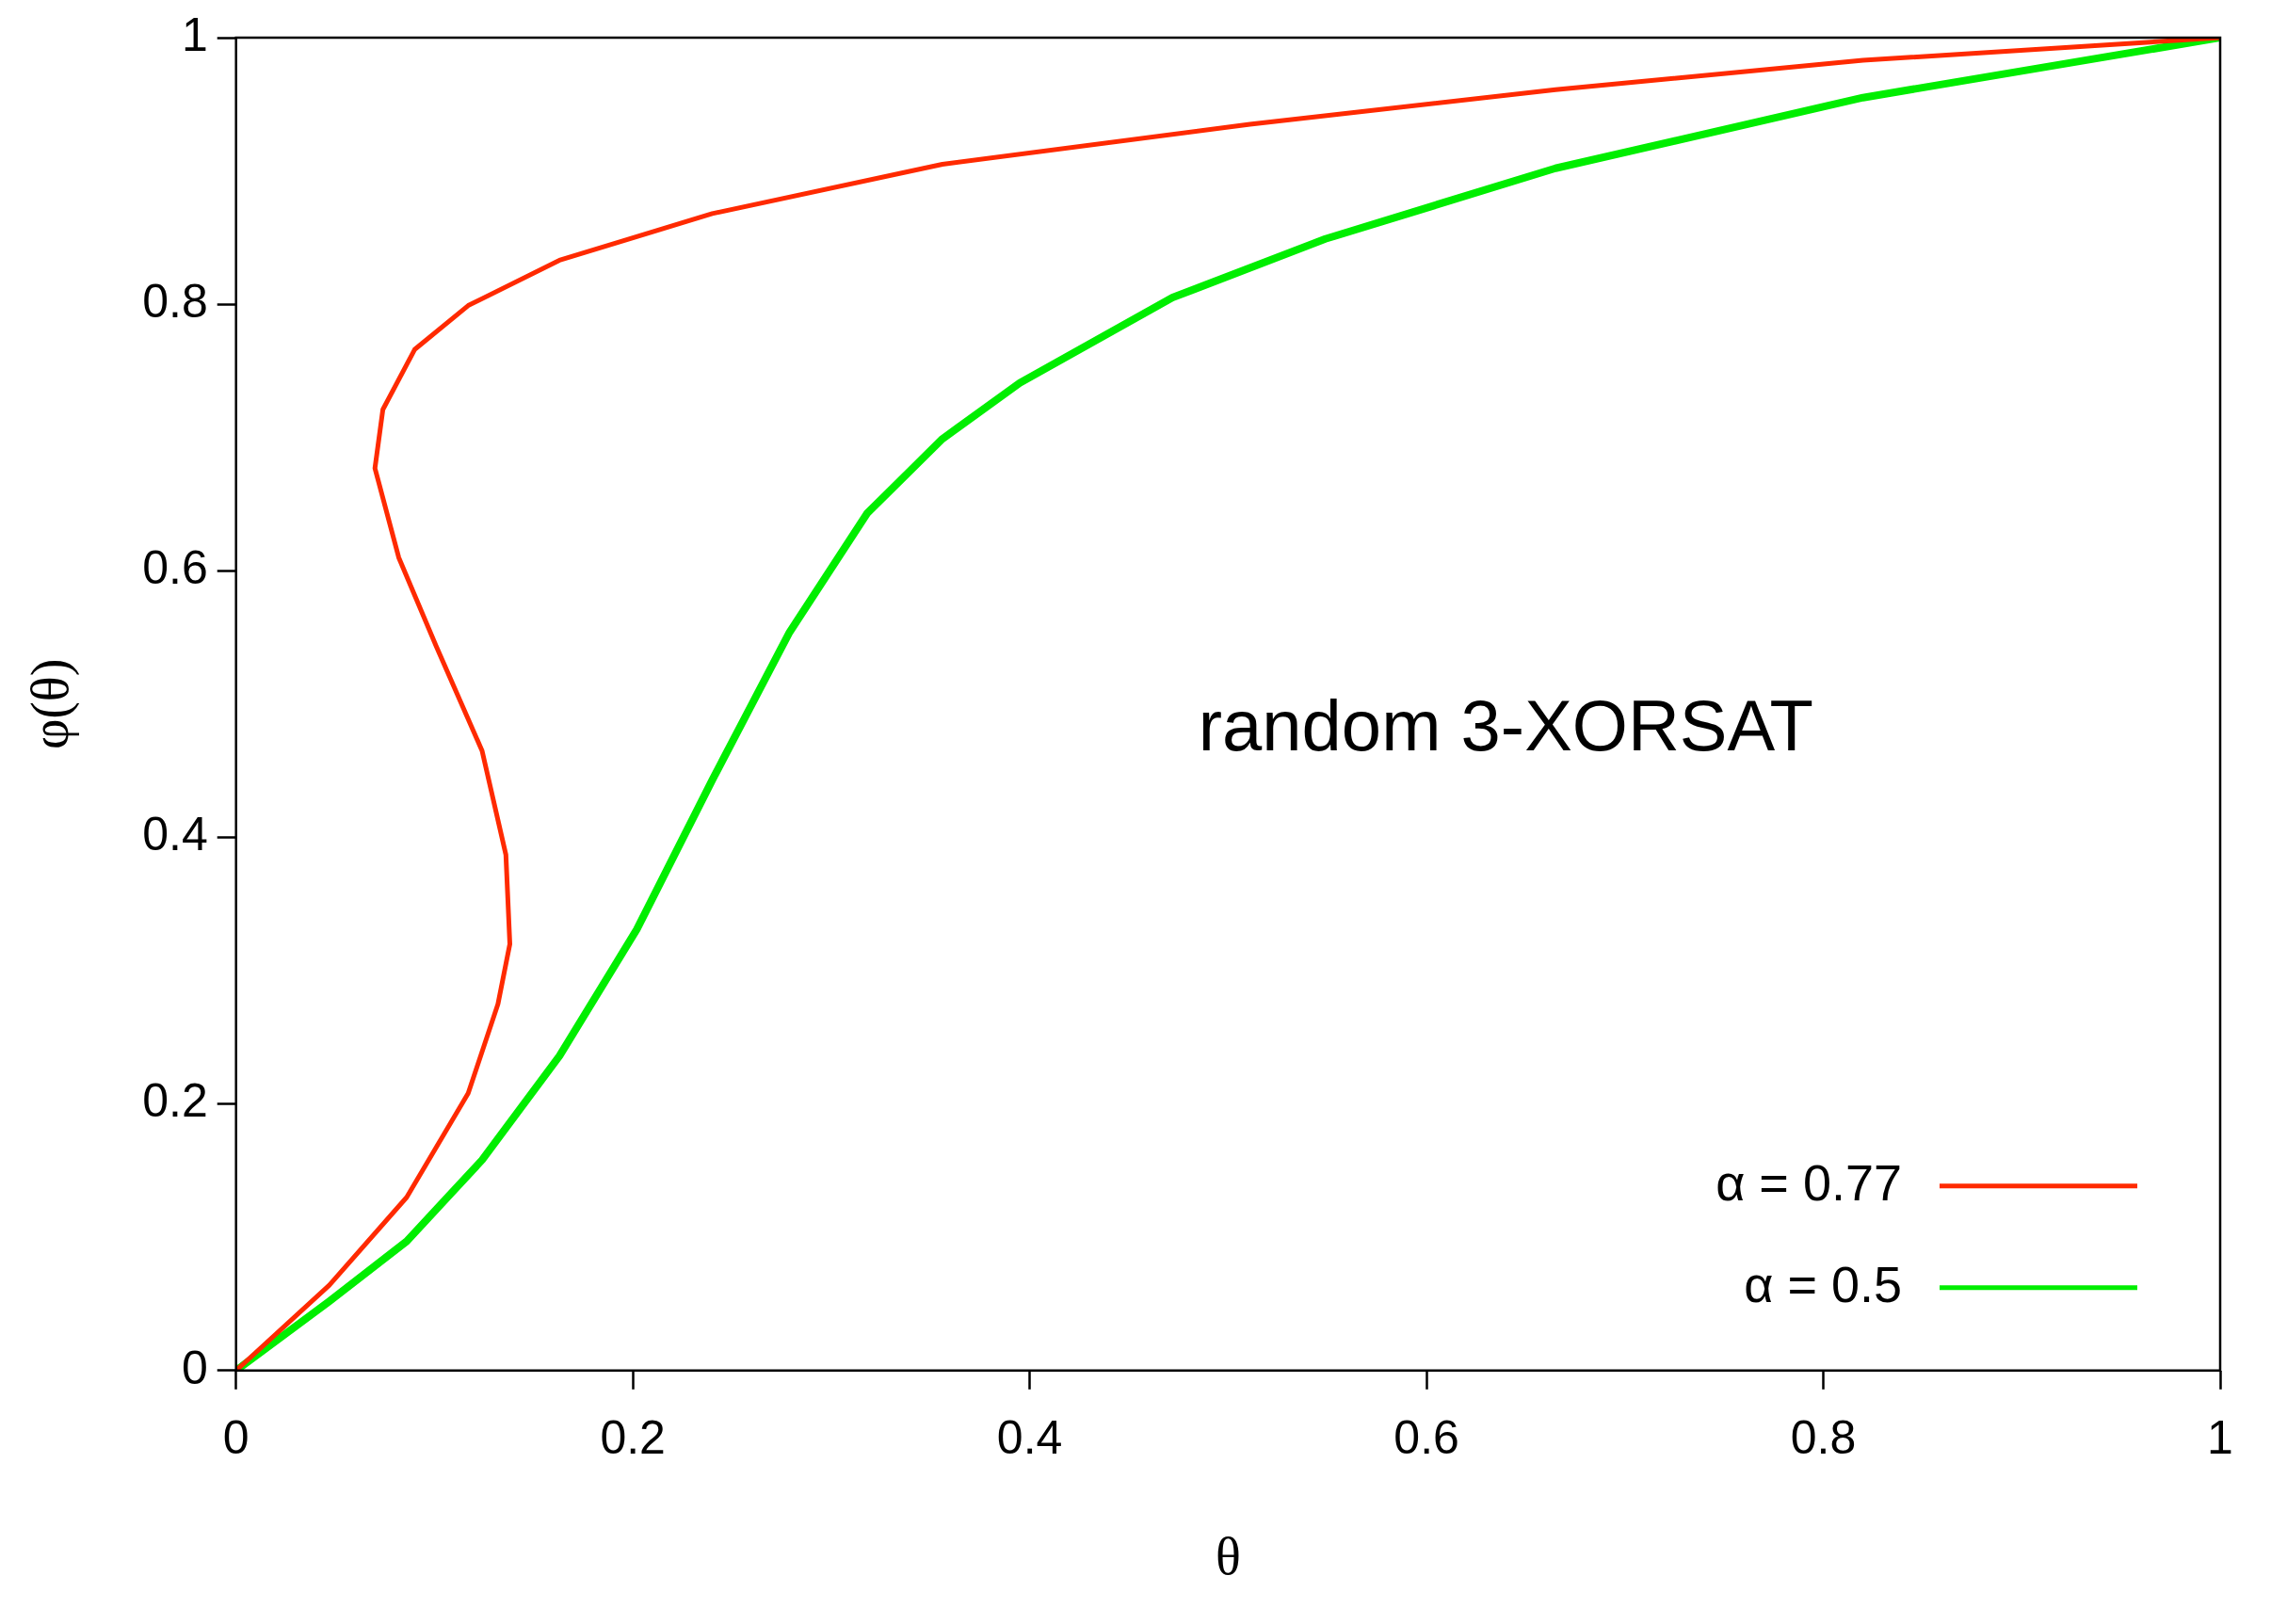 Image resolution: width=2271 pixels, height=1624 pixels. I want to click on y-axis-title: φ(θ), so click(51, 704).